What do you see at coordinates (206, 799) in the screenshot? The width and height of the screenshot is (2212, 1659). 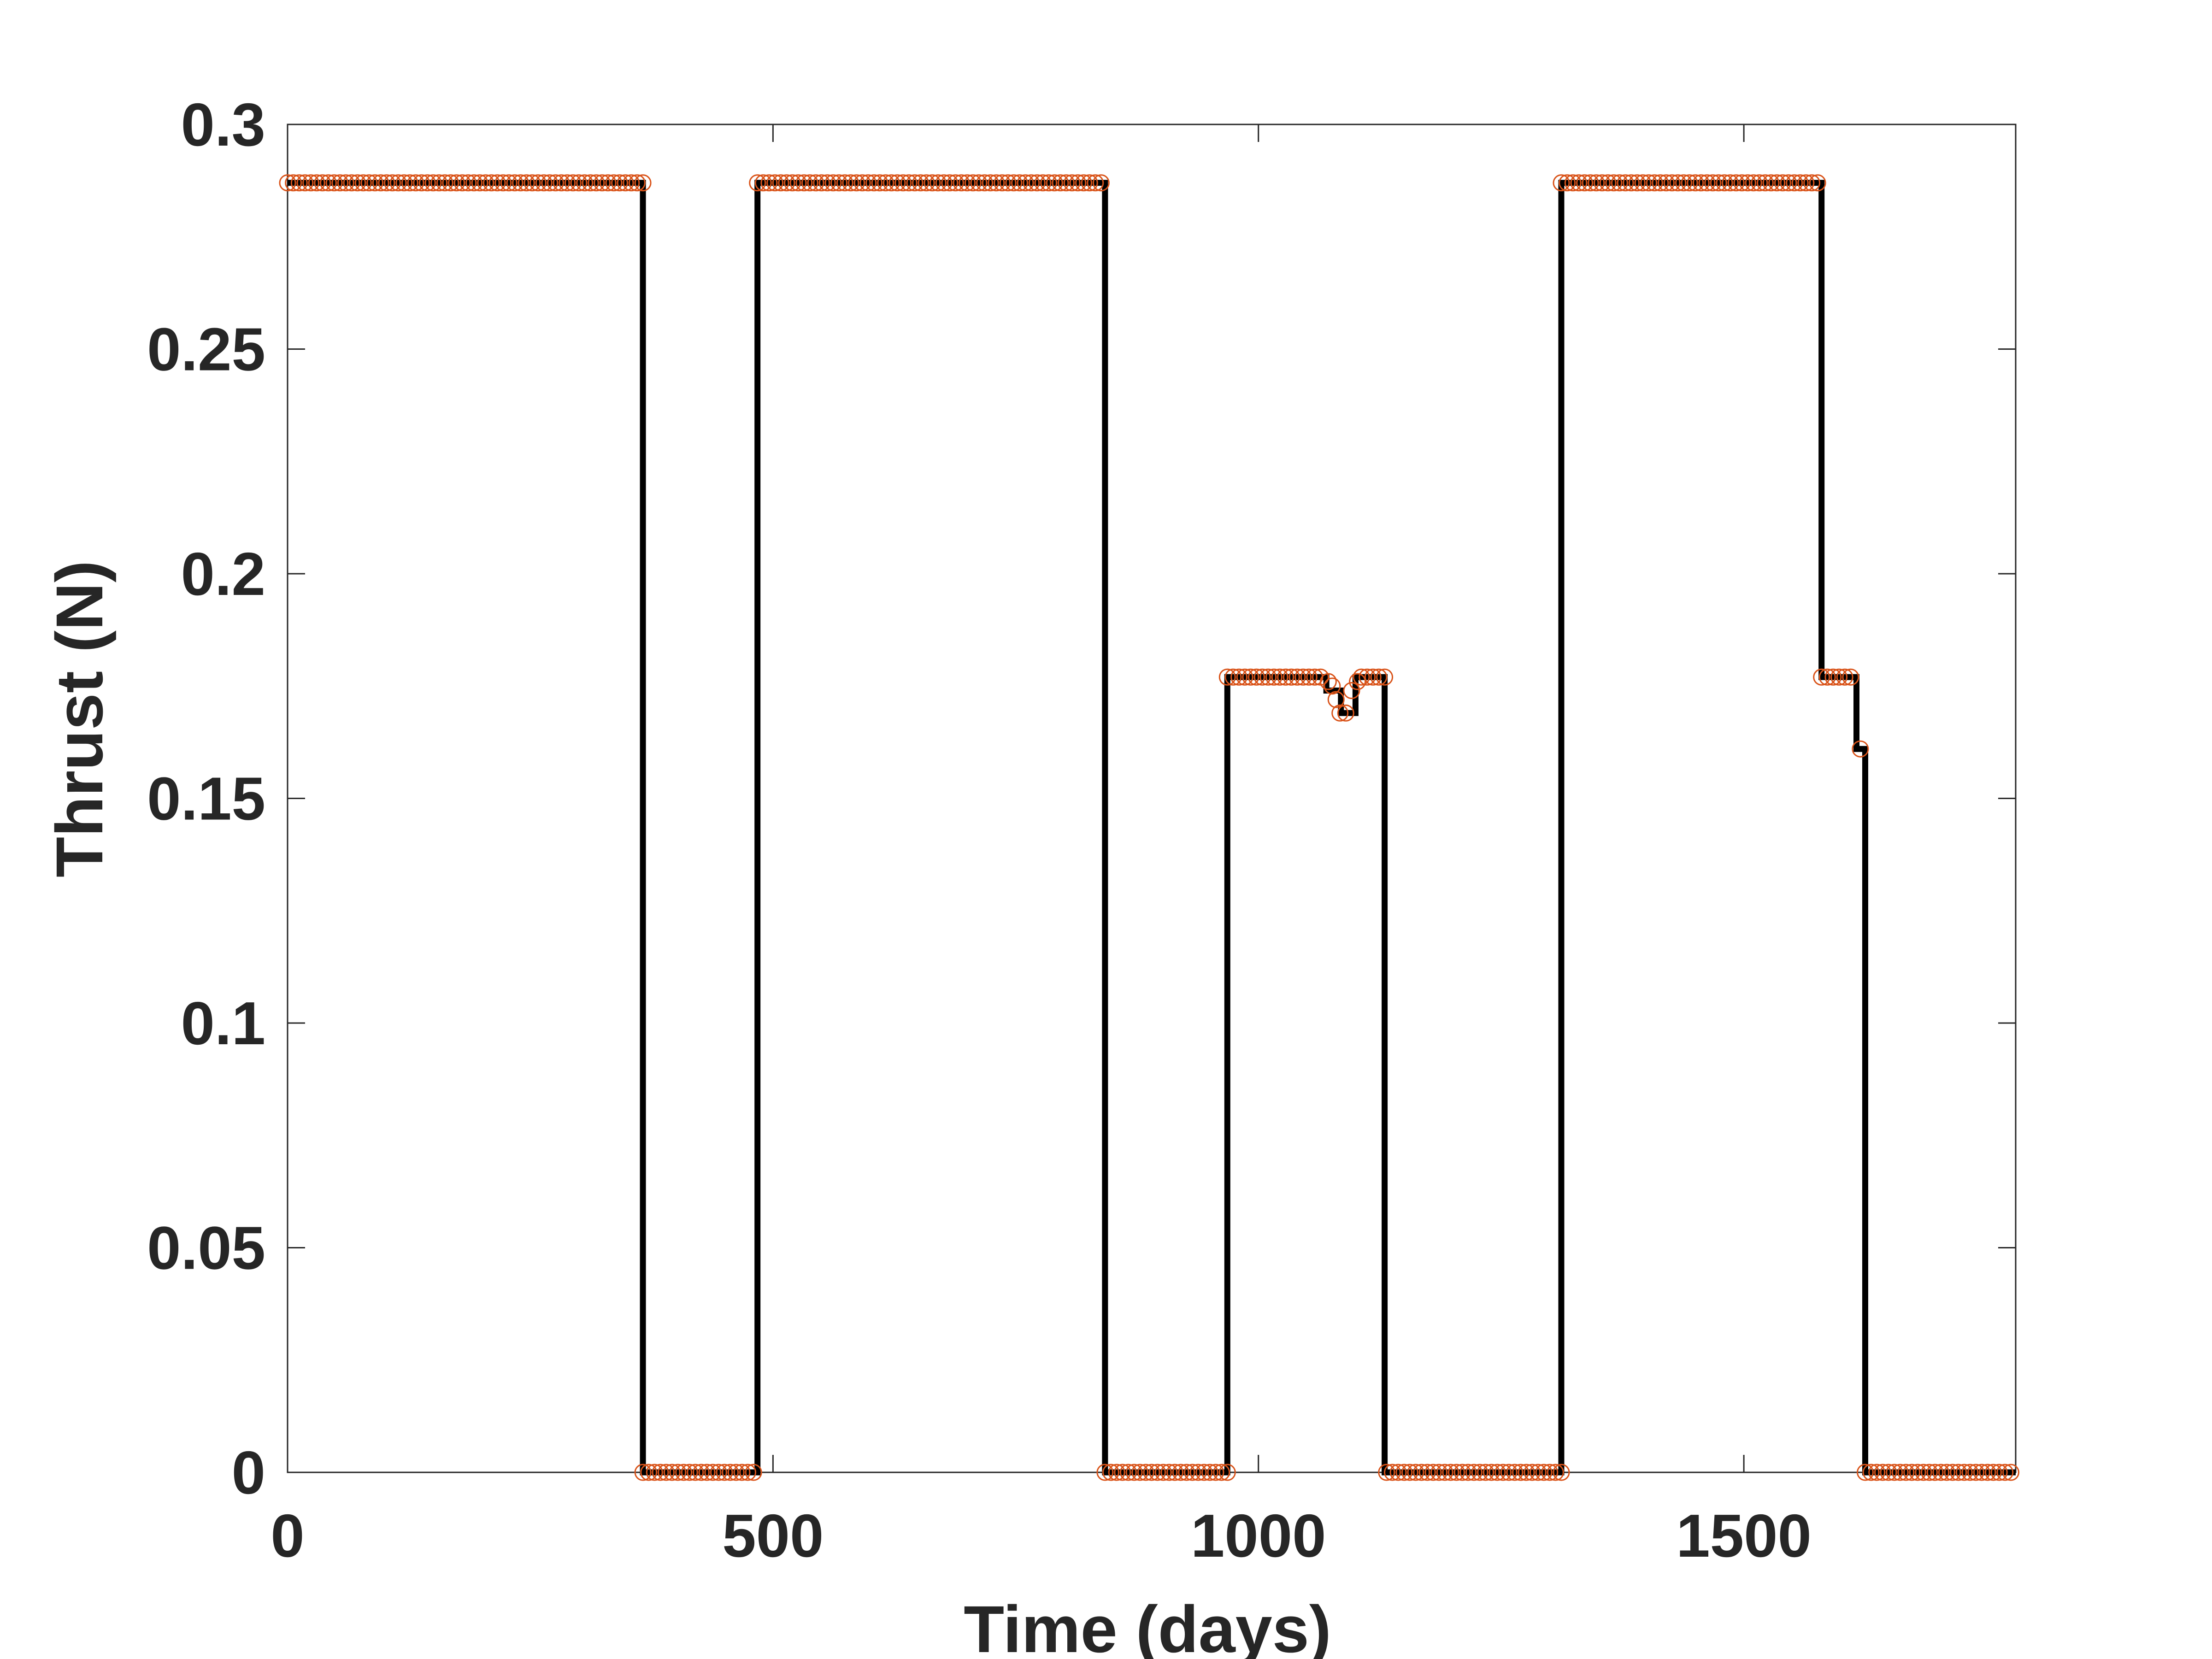 I see `y-tick-label: 0.15` at bounding box center [206, 799].